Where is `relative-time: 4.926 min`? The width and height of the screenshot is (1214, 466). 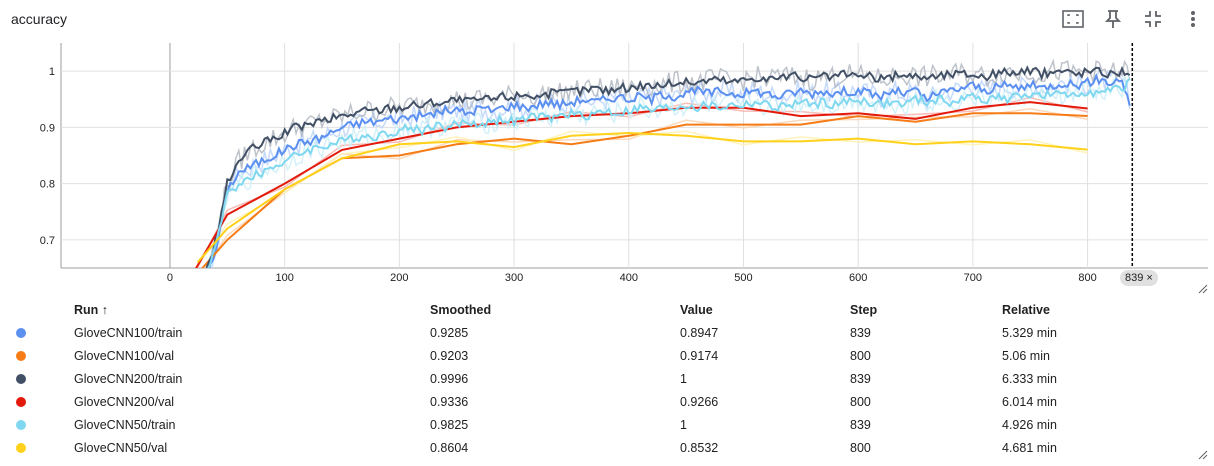 relative-time: 4.926 min is located at coordinates (1029, 424).